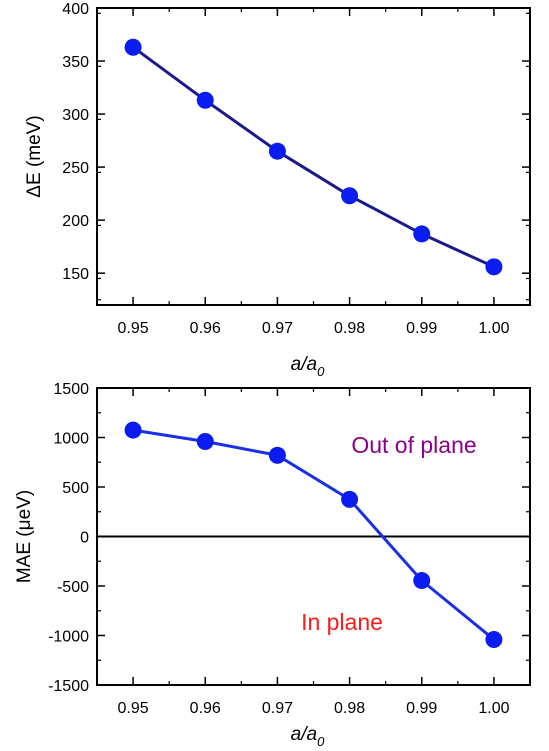  I want to click on y-tick-label: -1500, so click(68, 686).